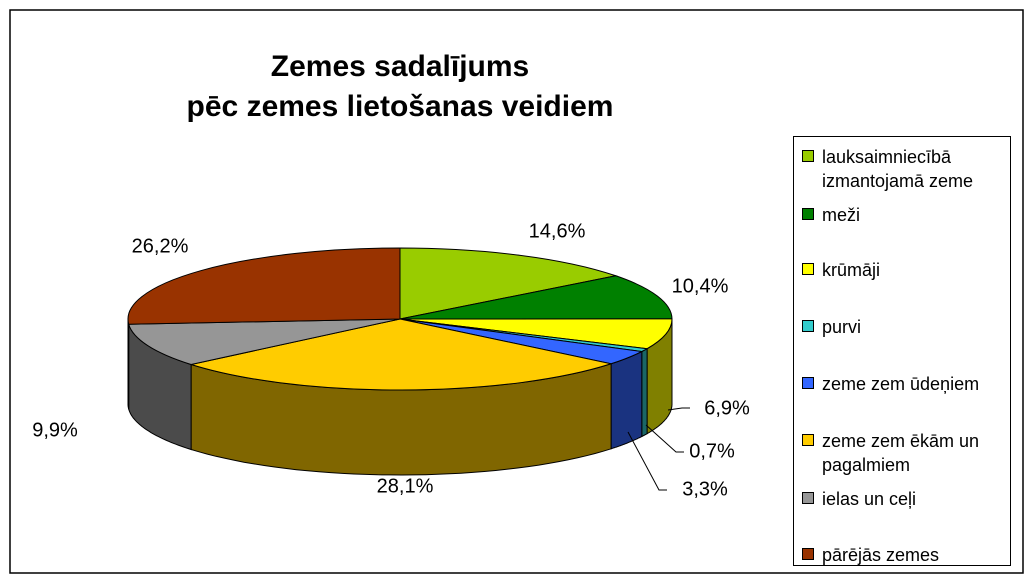 Image resolution: width=1034 pixels, height=584 pixels. What do you see at coordinates (705, 489) in the screenshot?
I see `data-label: 3,3%` at bounding box center [705, 489].